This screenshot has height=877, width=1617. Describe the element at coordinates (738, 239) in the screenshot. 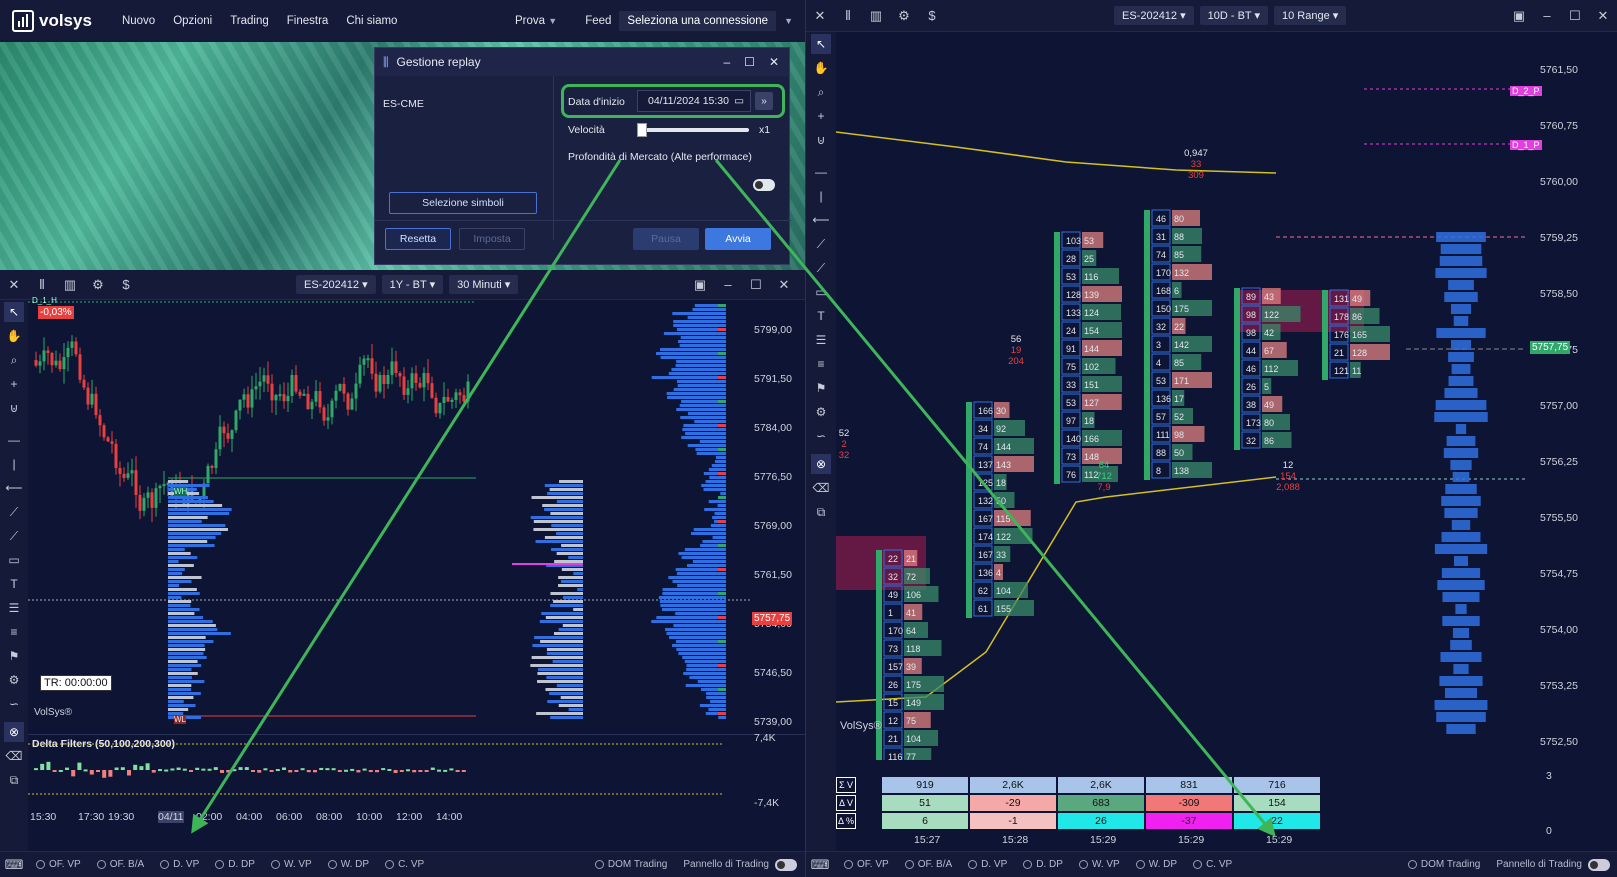

I see `start-button: Avvia` at that location.